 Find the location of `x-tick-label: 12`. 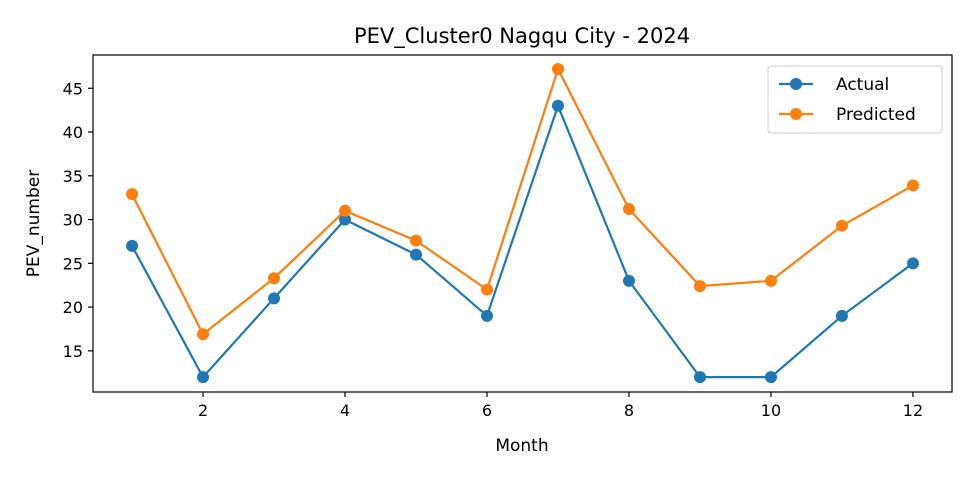

x-tick-label: 12 is located at coordinates (913, 410).